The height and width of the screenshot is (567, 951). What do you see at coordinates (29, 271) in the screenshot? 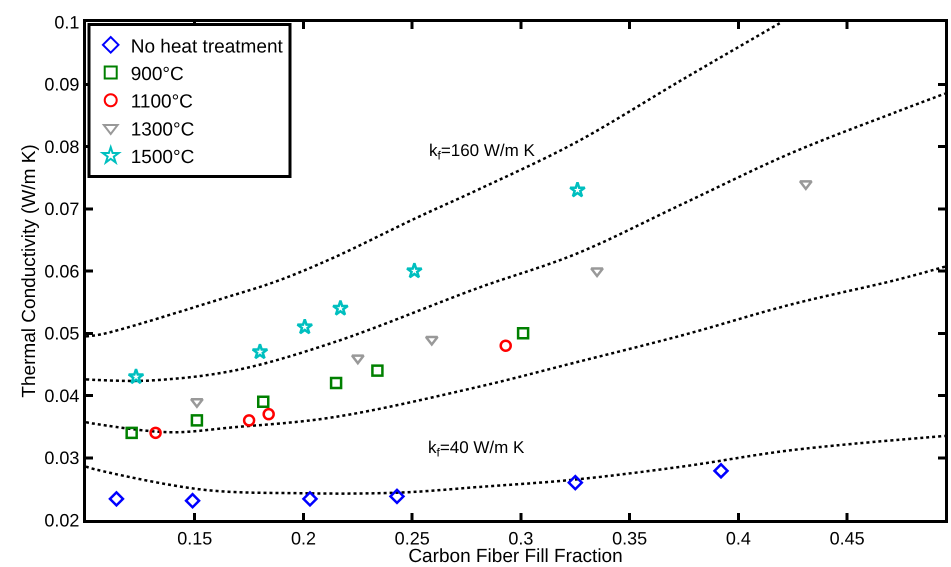
I see `y-axis-title: Thermal Conductivity (W/m K)` at bounding box center [29, 271].